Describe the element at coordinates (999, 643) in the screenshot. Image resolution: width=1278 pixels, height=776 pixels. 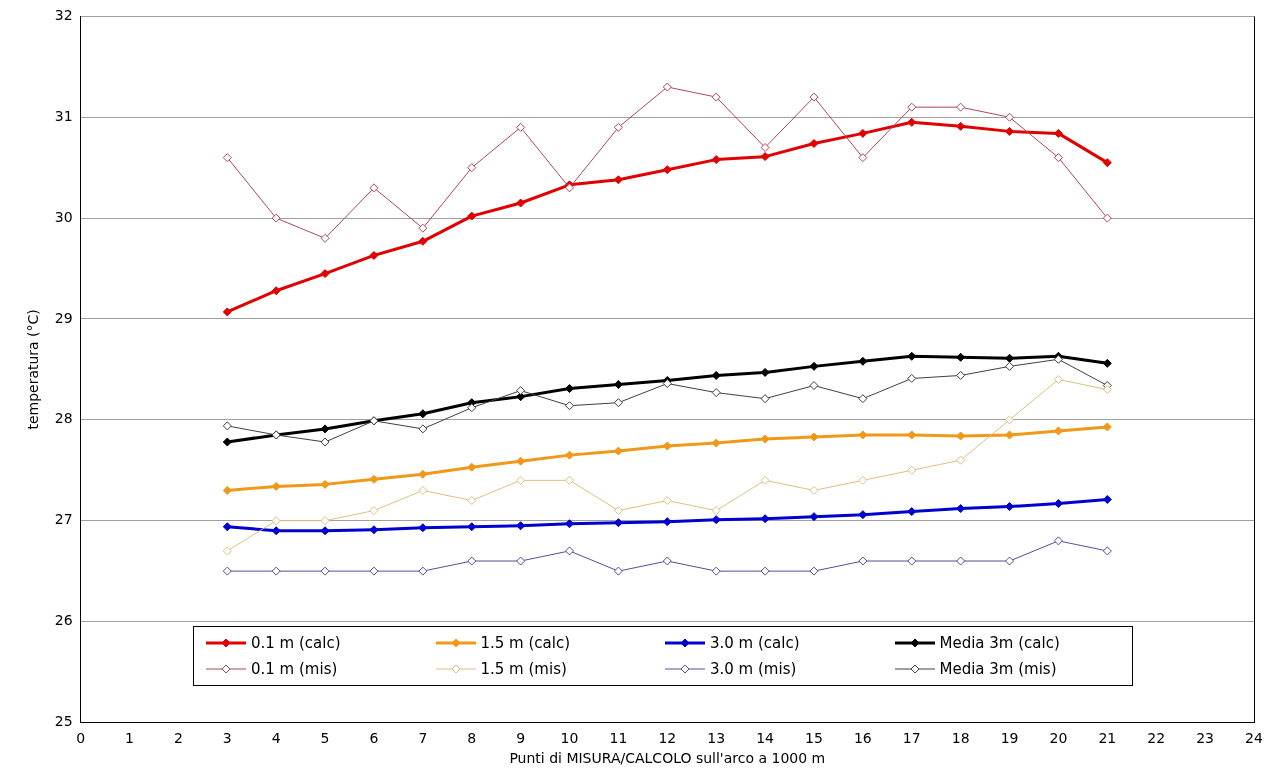
I see `legend-label: Media 3m (calc)` at that location.